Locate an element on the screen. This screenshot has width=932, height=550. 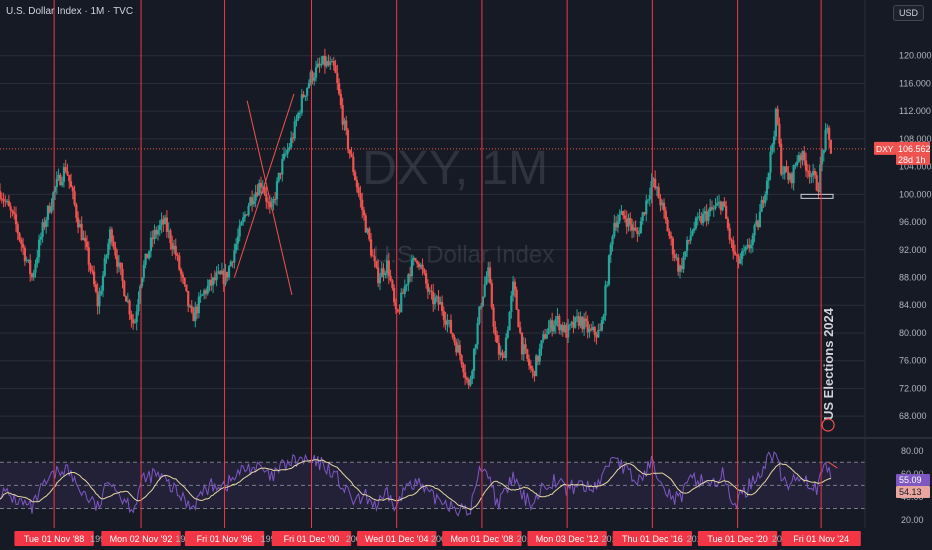
time-tag-label: Fri 01 Dec '00 is located at coordinates (312, 539).